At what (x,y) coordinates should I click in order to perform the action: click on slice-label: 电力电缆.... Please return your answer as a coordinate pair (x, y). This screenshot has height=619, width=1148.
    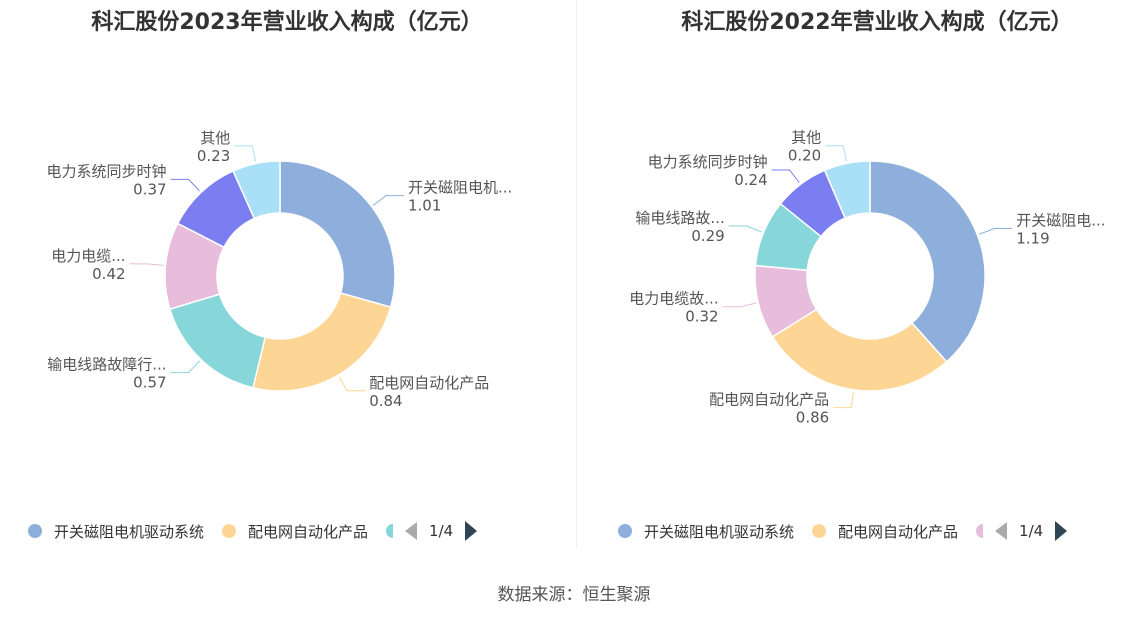
    Looking at the image, I should click on (88, 256).